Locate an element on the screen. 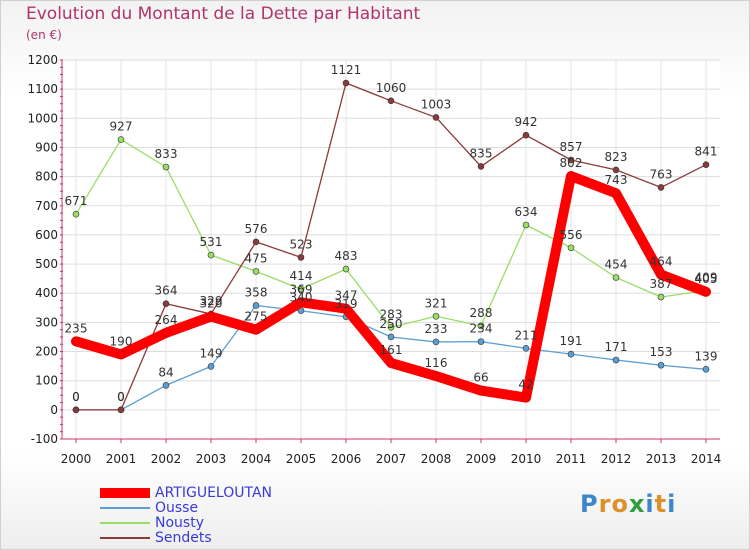 The height and width of the screenshot is (550, 750). data-label: 1121 is located at coordinates (346, 70).